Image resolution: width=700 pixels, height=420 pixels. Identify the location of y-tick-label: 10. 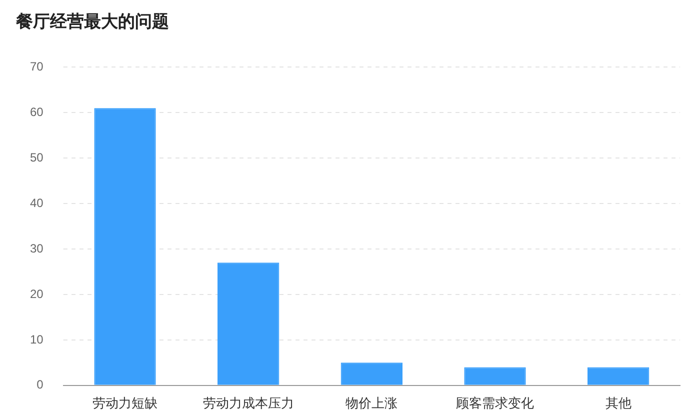
(37, 339).